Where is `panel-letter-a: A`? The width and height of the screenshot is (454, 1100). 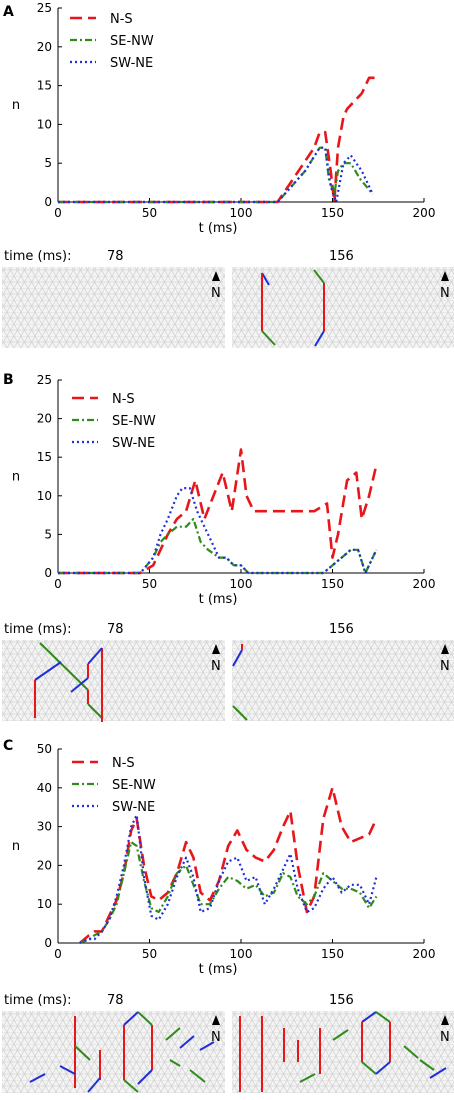
panel-letter-a: A is located at coordinates (8, 12).